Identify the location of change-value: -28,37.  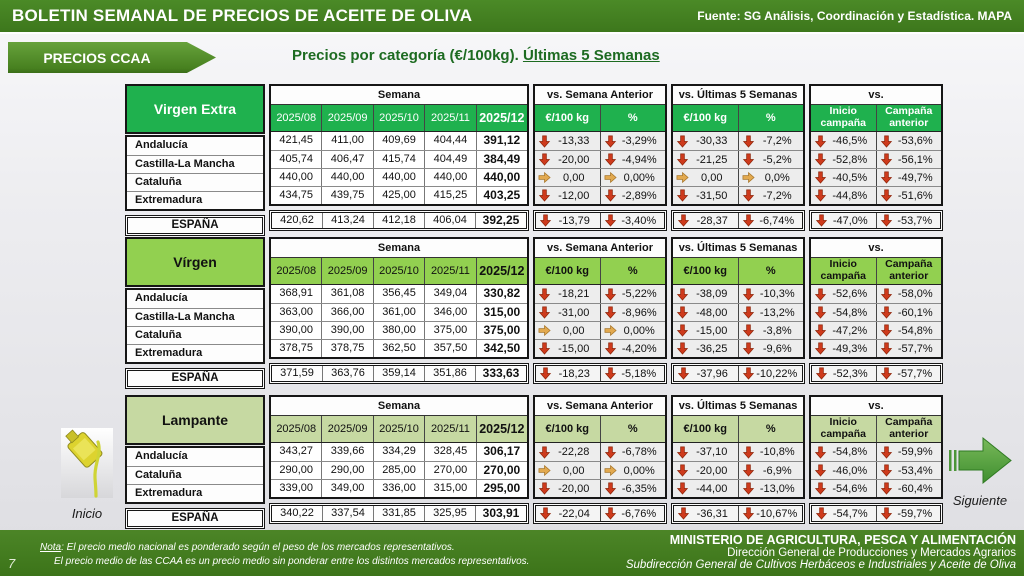
(712, 220).